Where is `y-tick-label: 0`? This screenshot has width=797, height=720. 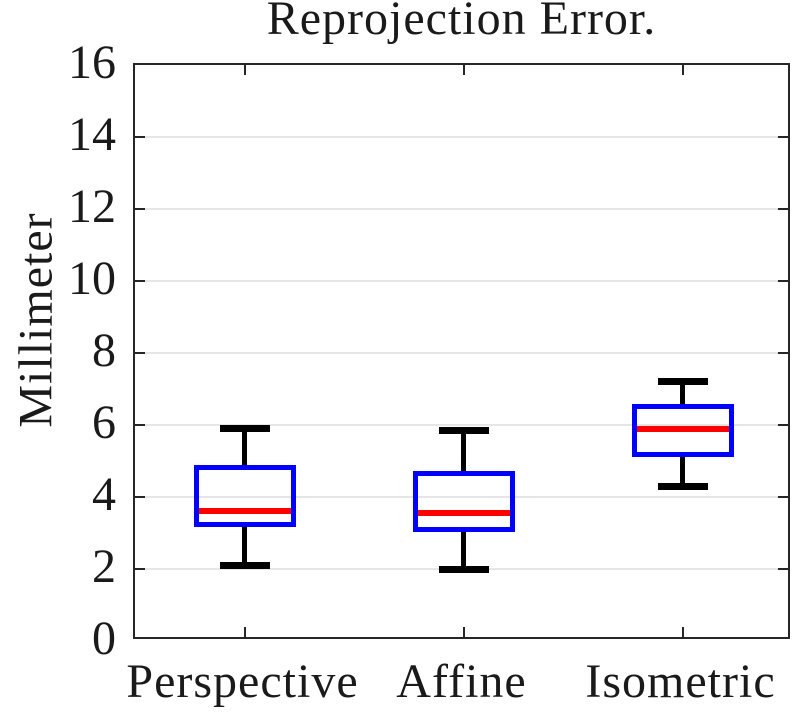 y-tick-label: 0 is located at coordinates (104, 638).